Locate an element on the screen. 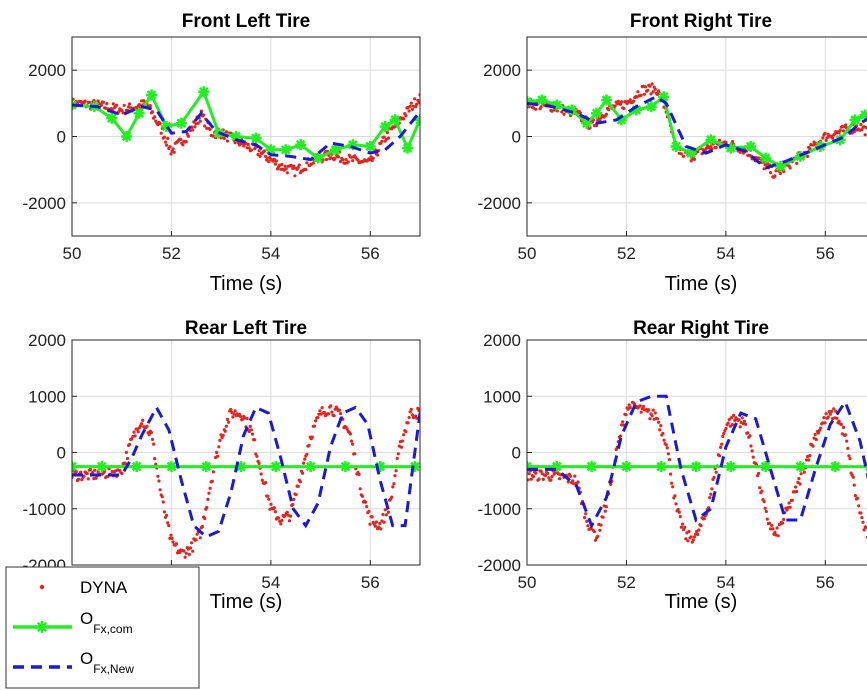  y-tick-label: -2000 is located at coordinates (499, 203).